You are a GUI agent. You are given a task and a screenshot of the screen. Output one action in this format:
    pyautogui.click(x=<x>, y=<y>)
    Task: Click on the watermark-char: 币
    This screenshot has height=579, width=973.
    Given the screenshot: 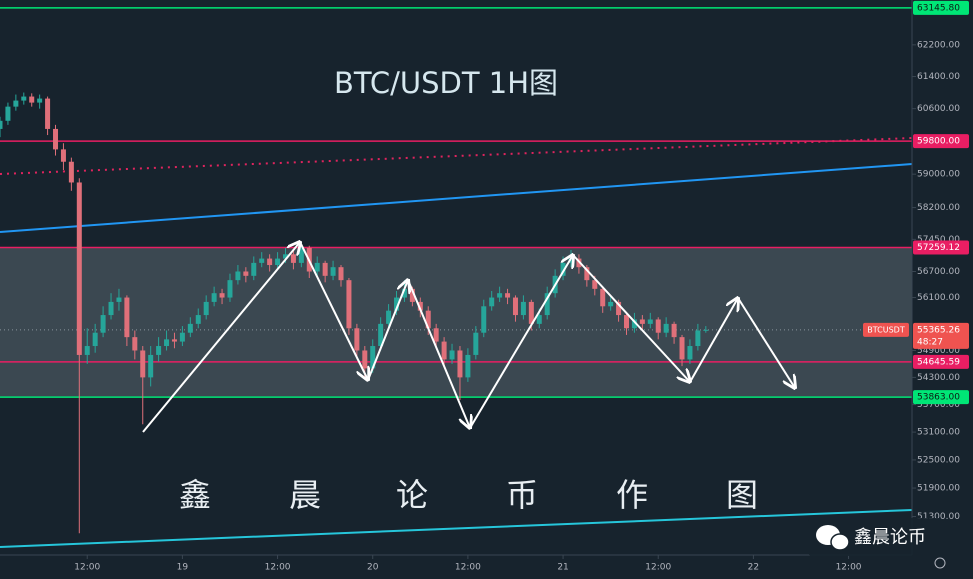 What is the action you would take?
    pyautogui.click(x=522, y=495)
    